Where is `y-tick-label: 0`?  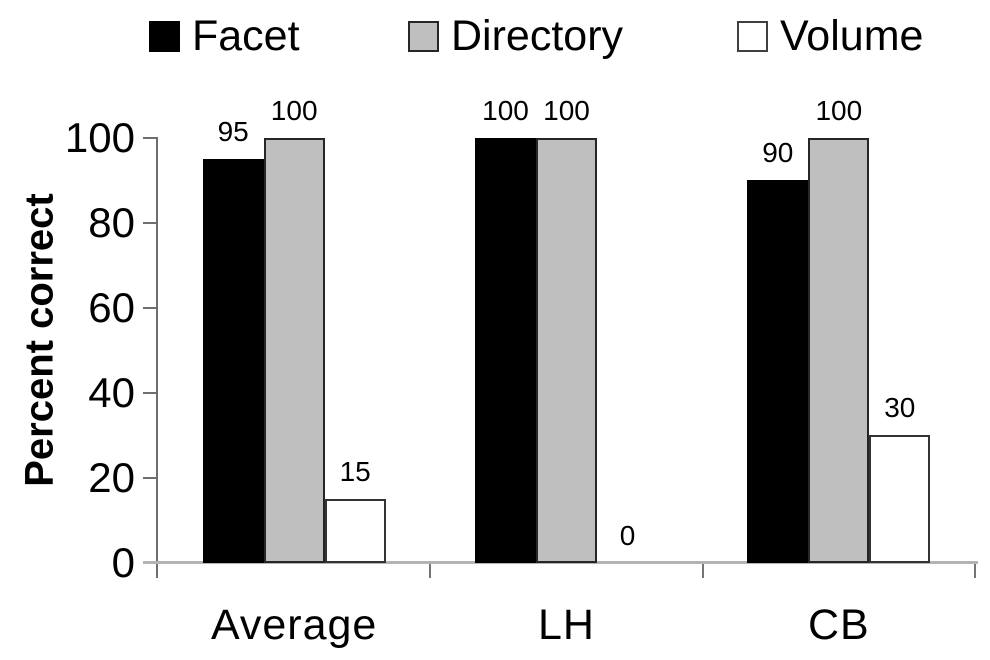 y-tick-label: 0 is located at coordinates (123, 562).